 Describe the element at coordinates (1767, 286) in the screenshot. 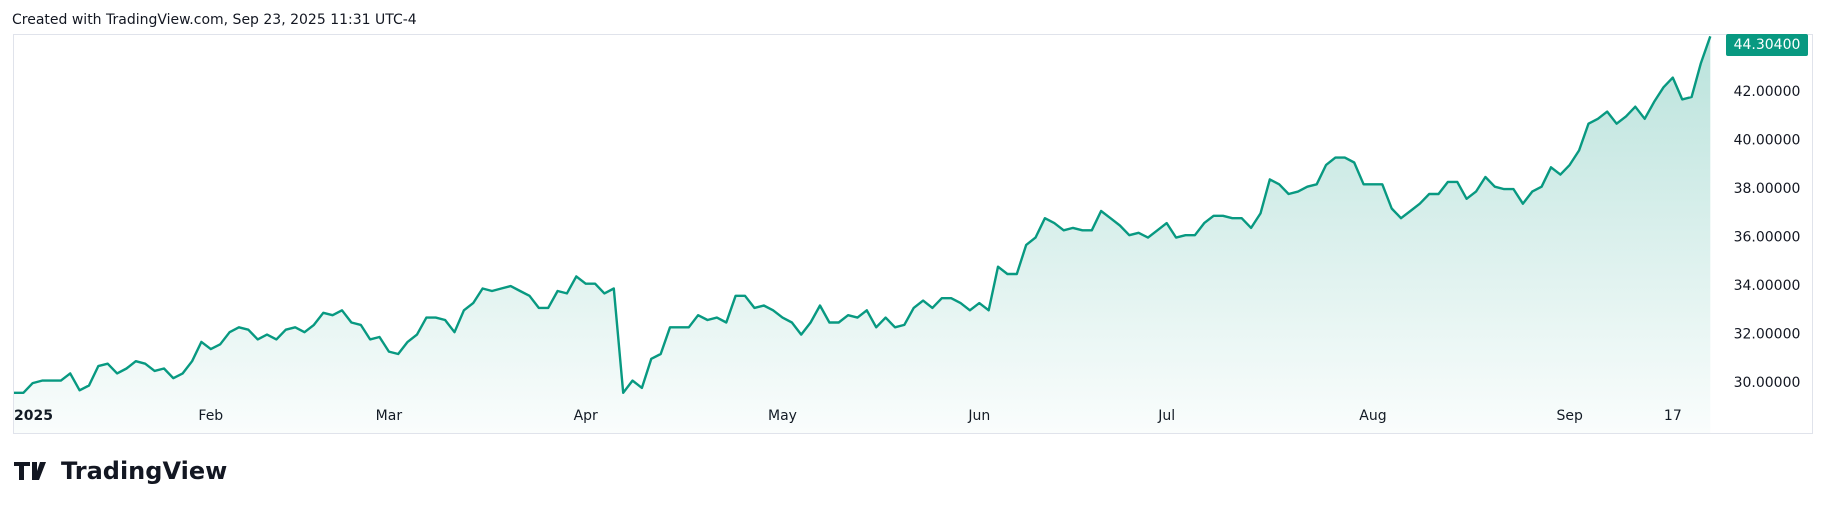

I see `y-tick-label: 34.00000` at that location.